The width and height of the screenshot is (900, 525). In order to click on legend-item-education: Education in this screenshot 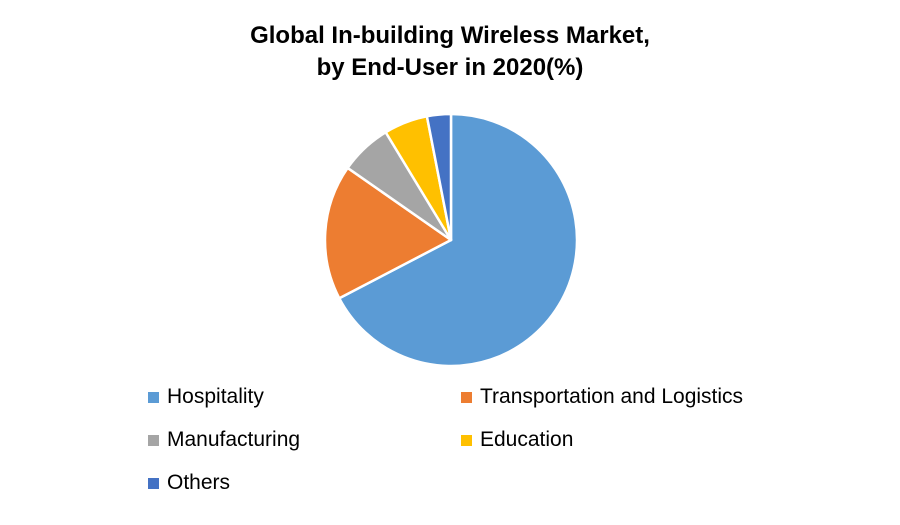, I will do `click(517, 440)`.